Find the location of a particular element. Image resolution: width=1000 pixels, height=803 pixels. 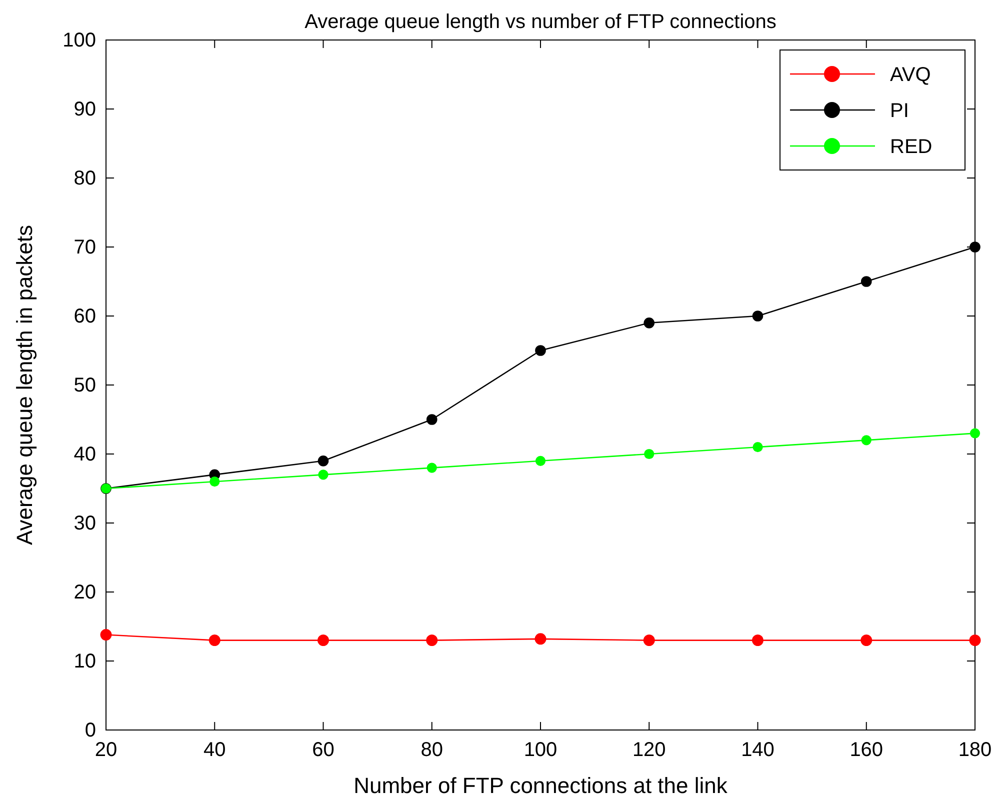

y-tick-label: 90 is located at coordinates (85, 109).